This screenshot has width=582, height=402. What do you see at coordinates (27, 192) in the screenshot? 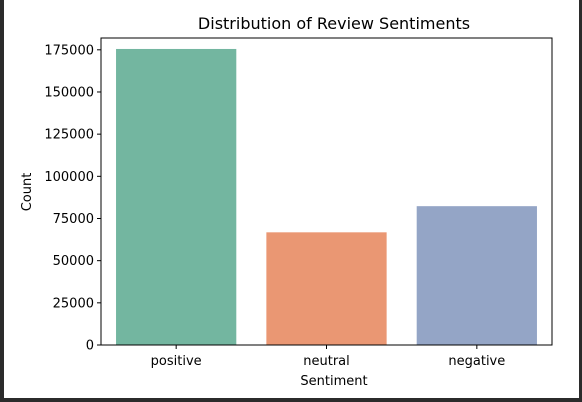
I see `y-axis-label: Count` at bounding box center [27, 192].